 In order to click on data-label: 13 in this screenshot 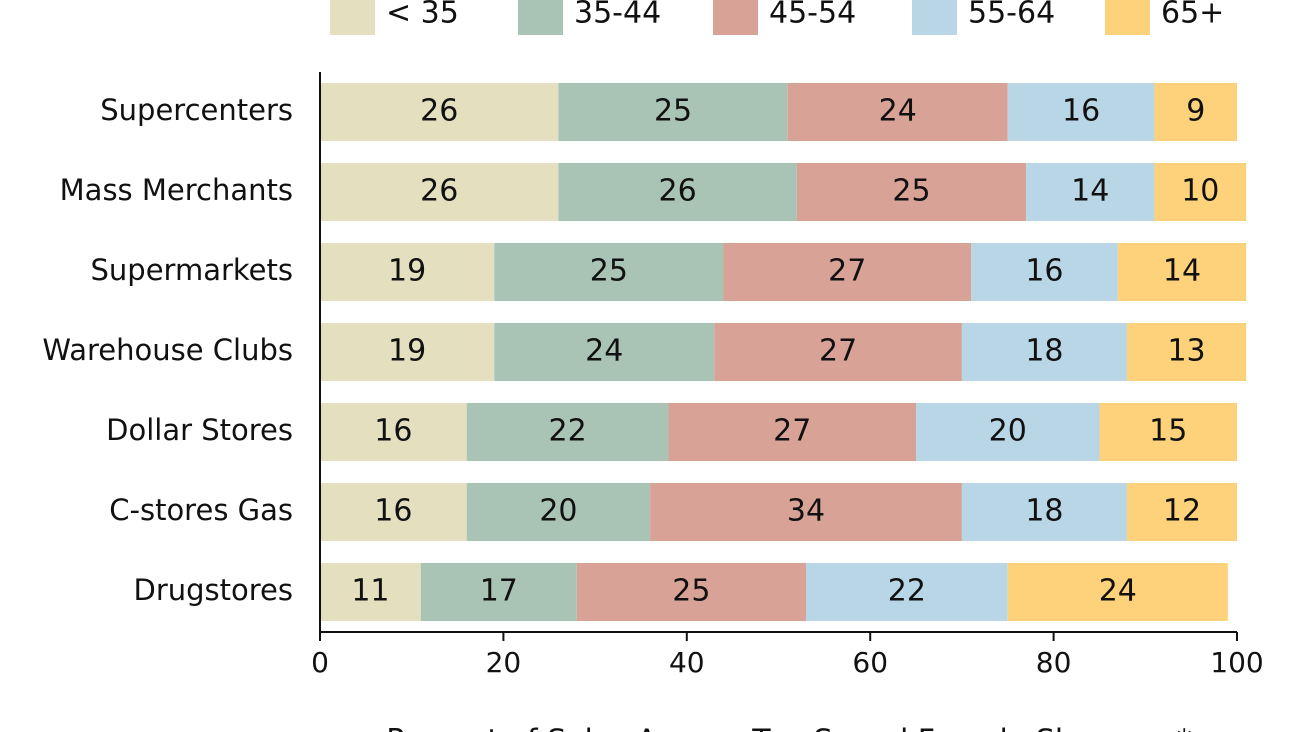, I will do `click(1186, 351)`.